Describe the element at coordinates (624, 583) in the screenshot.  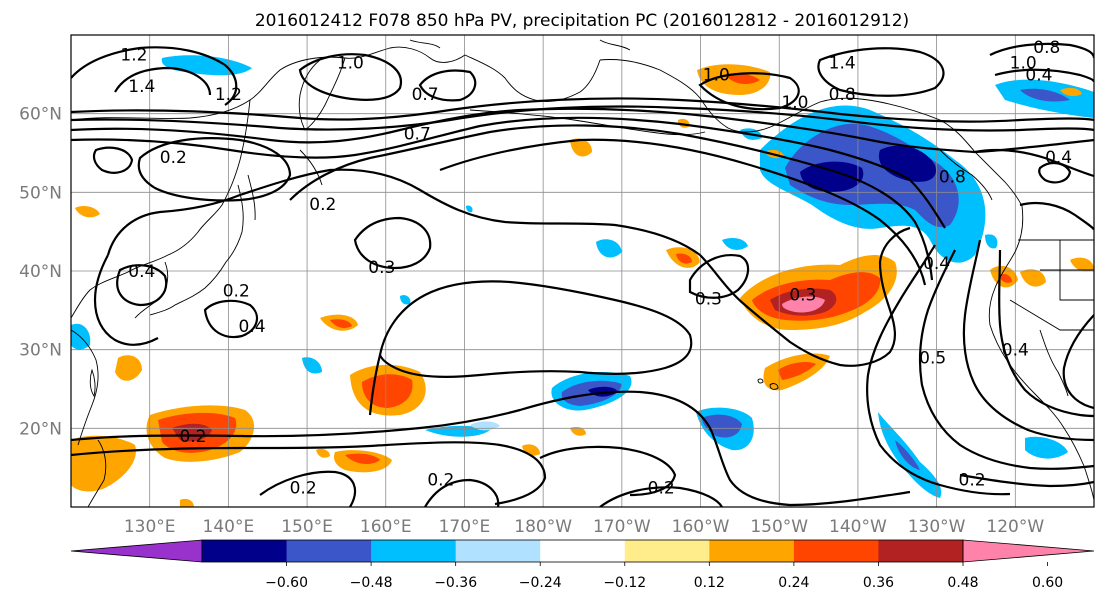
I see `colorbar-tick-label: −0.12` at that location.